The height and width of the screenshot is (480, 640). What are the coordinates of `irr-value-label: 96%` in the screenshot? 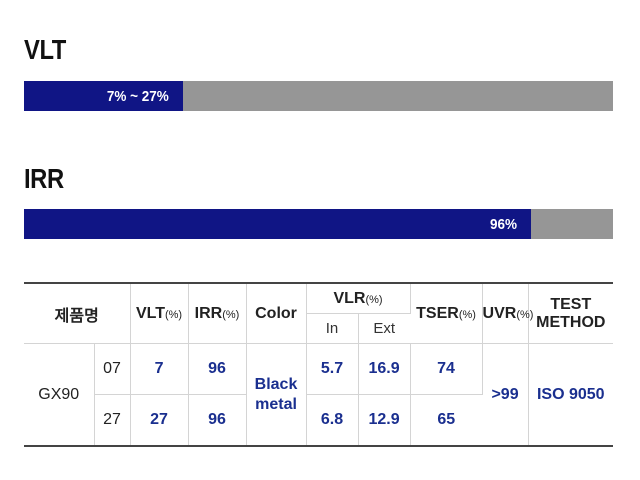 It's located at (503, 224).